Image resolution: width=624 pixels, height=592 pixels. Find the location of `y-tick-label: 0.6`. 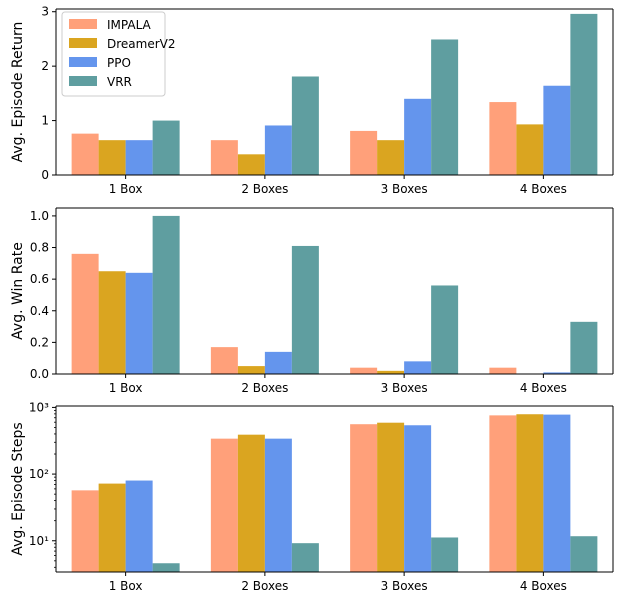

y-tick-label: 0.6 is located at coordinates (39, 279).